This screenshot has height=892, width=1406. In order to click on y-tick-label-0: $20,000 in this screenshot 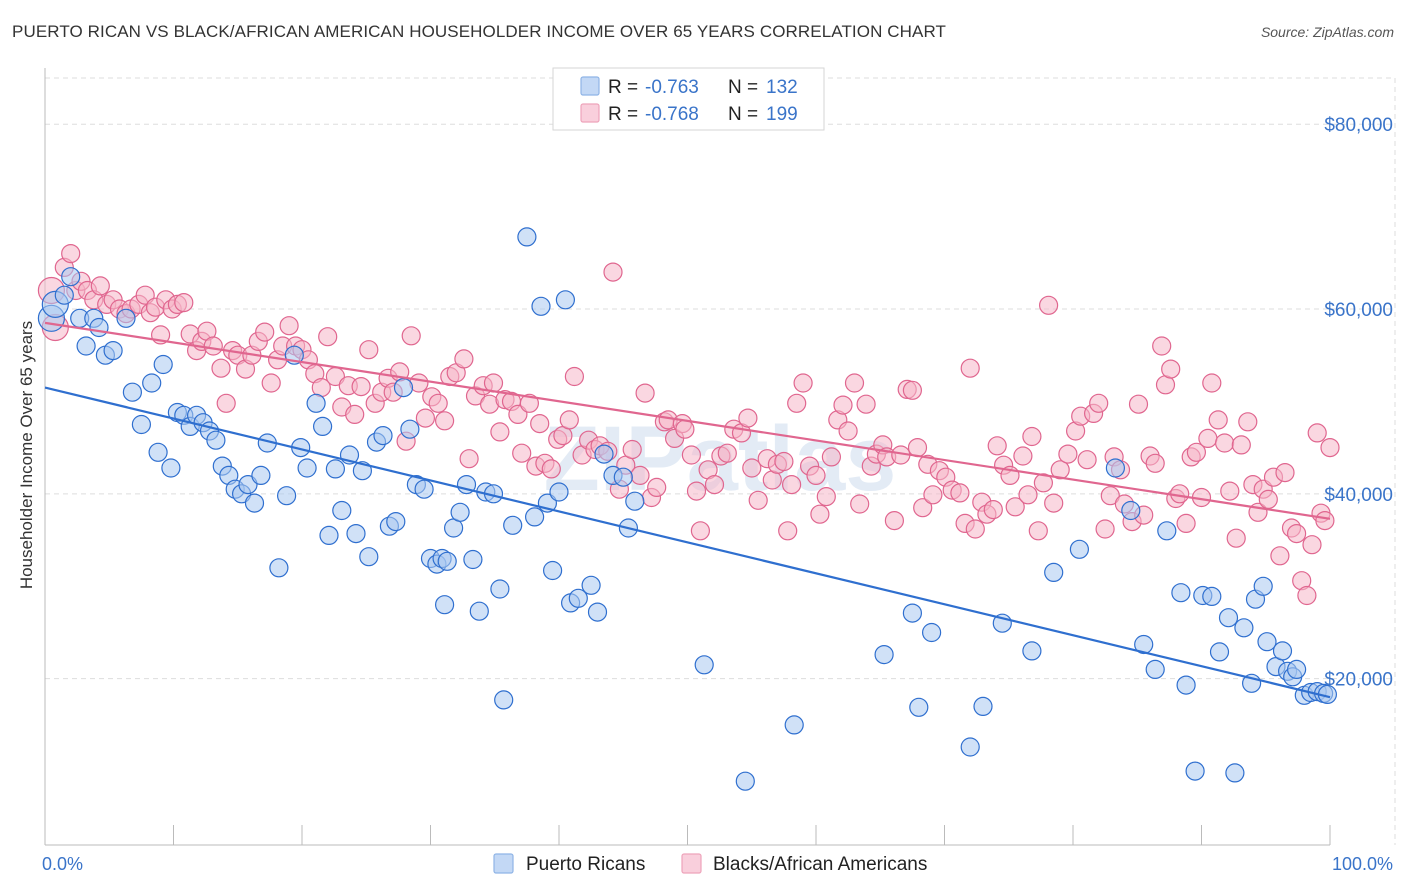, I will do `click(1358, 680)`.